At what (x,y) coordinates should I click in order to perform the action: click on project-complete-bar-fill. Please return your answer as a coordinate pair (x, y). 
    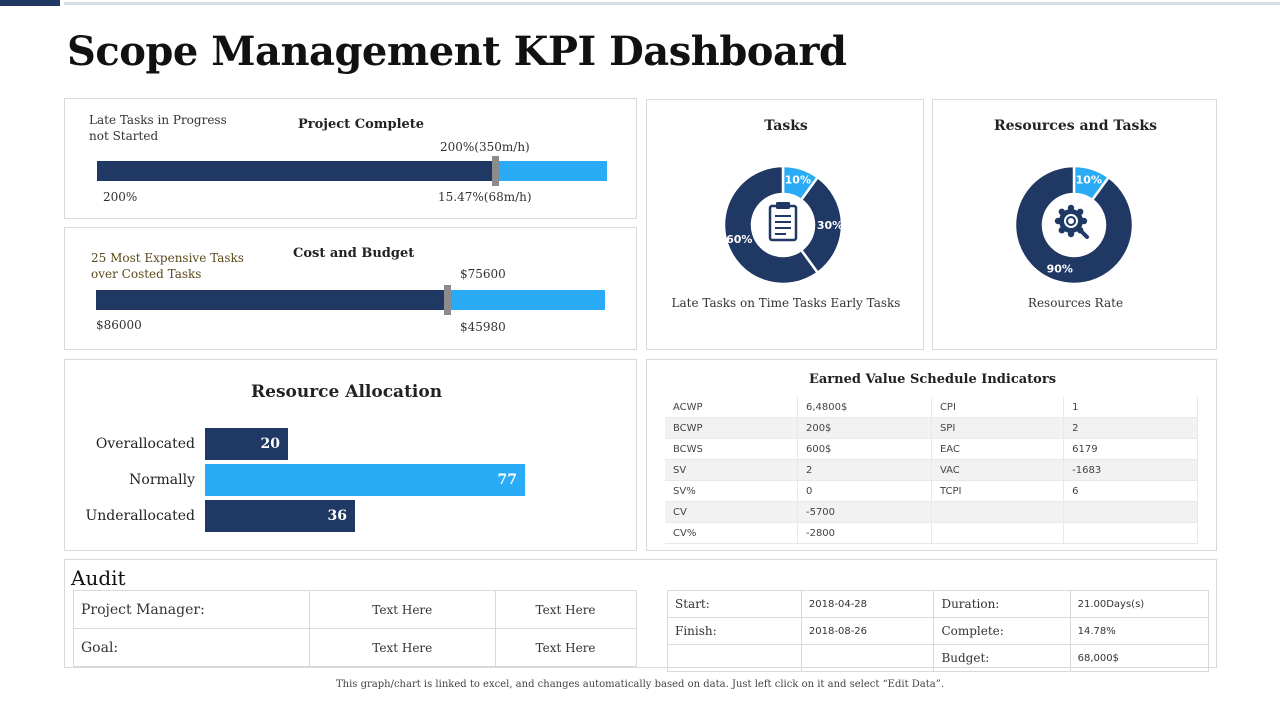
    Looking at the image, I should click on (296, 171).